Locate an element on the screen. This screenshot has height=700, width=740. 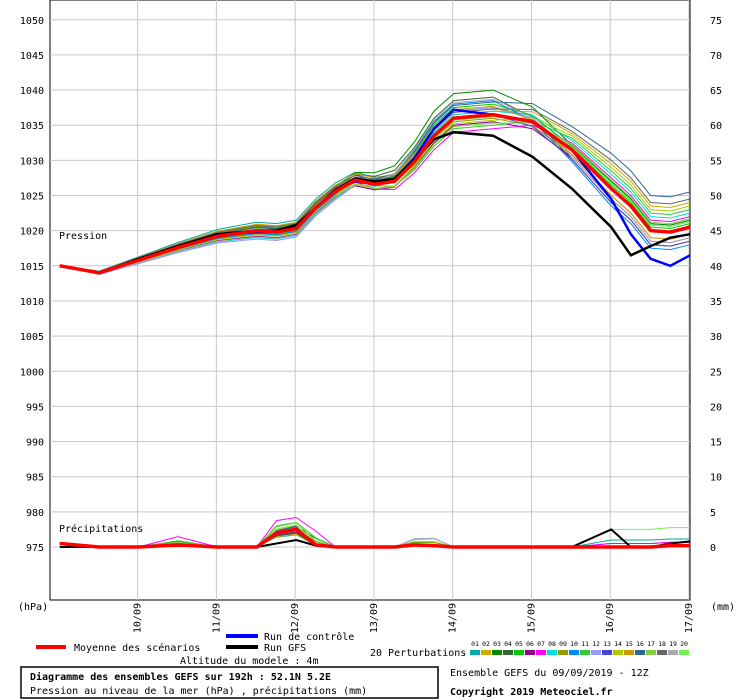
left-tick-label: 990 is located at coordinates (35, 443).